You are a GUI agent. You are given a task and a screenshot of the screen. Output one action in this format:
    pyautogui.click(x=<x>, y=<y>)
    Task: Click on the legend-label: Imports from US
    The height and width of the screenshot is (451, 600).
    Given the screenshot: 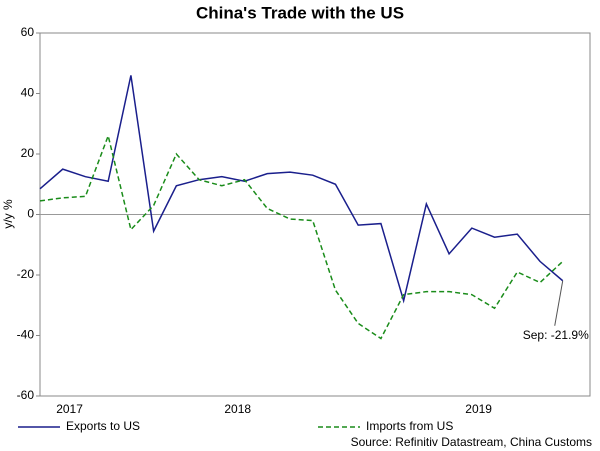 What is the action you would take?
    pyautogui.click(x=409, y=426)
    